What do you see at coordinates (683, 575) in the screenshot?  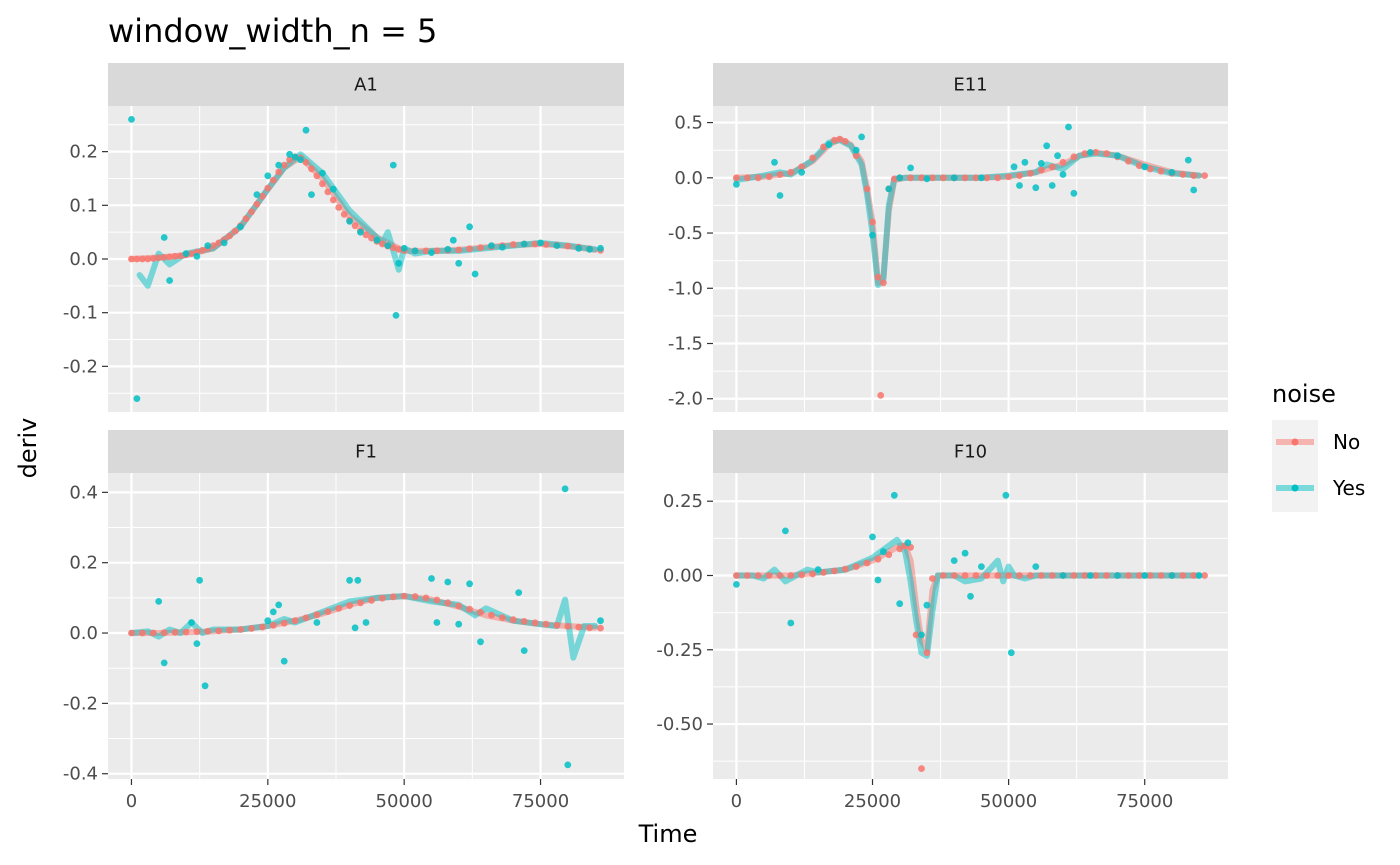 I see `y-tick-label: 0.00` at bounding box center [683, 575].